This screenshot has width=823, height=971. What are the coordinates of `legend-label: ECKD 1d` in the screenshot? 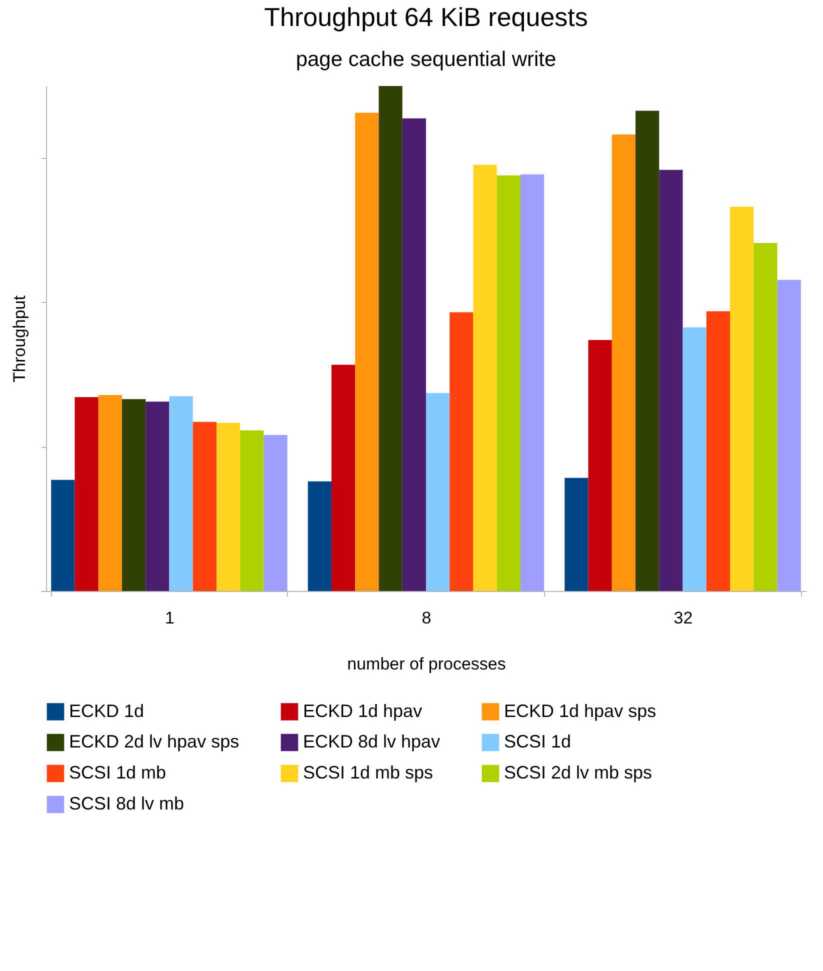 It's located at (106, 710).